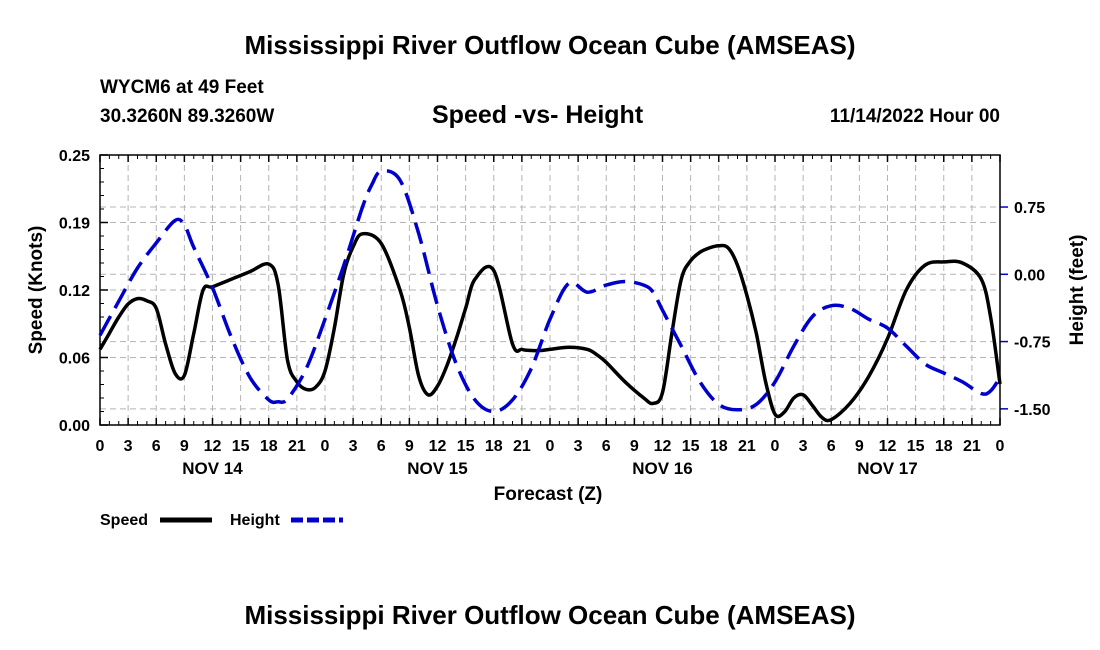 The height and width of the screenshot is (650, 1100). Describe the element at coordinates (124, 520) in the screenshot. I see `legend-speed-label: Speed` at that location.